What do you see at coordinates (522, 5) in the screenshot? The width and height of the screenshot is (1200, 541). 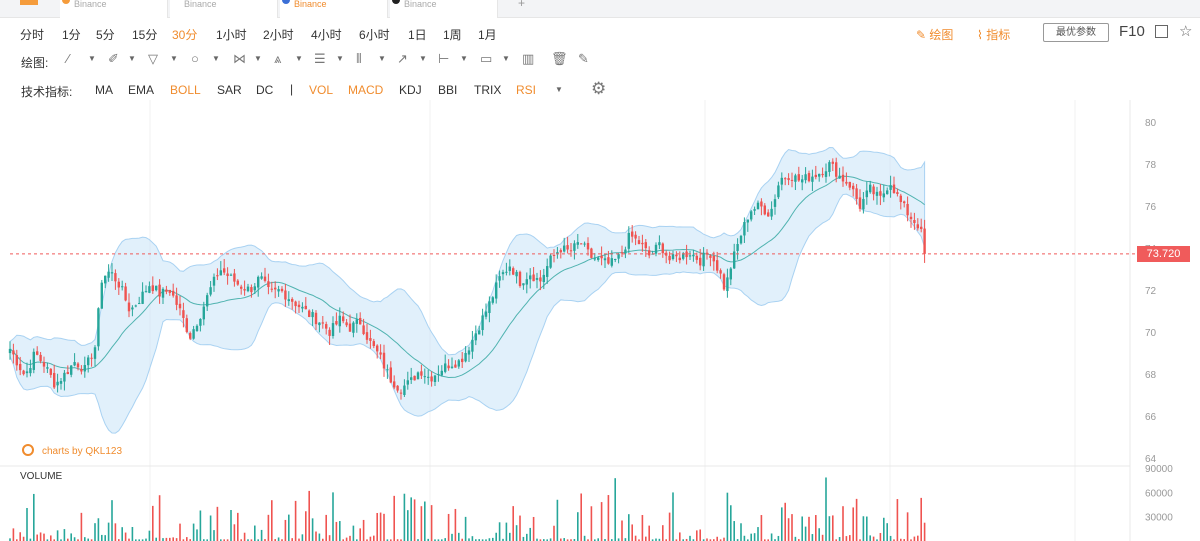 I see `add-tab-icon: +` at bounding box center [522, 5].